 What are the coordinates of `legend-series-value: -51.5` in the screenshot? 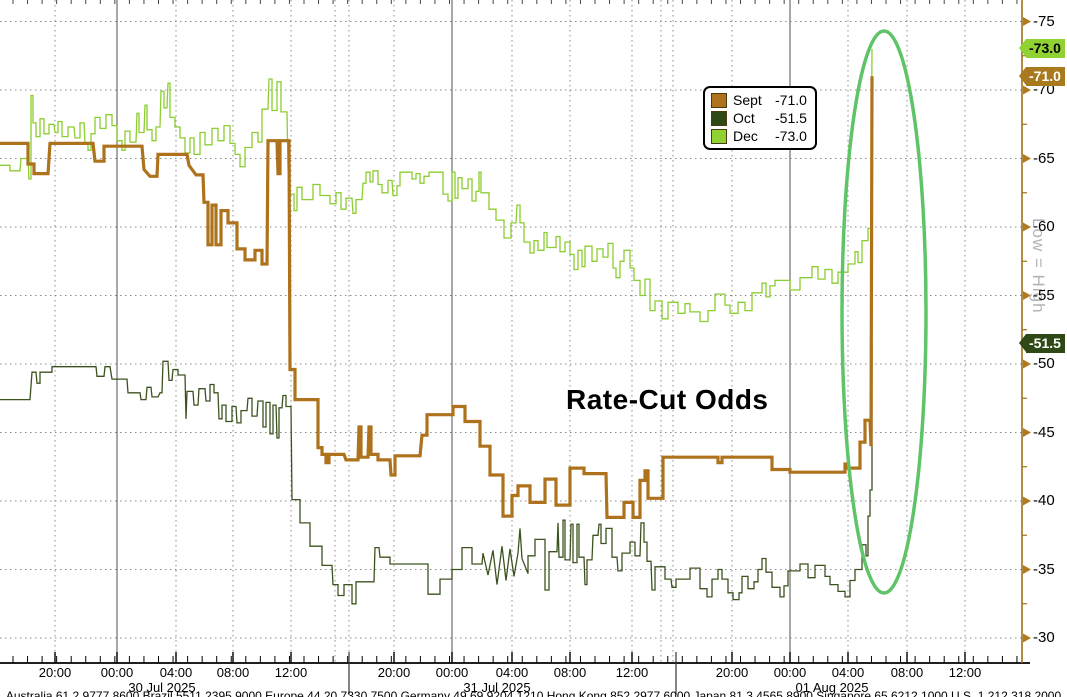 It's located at (791, 118).